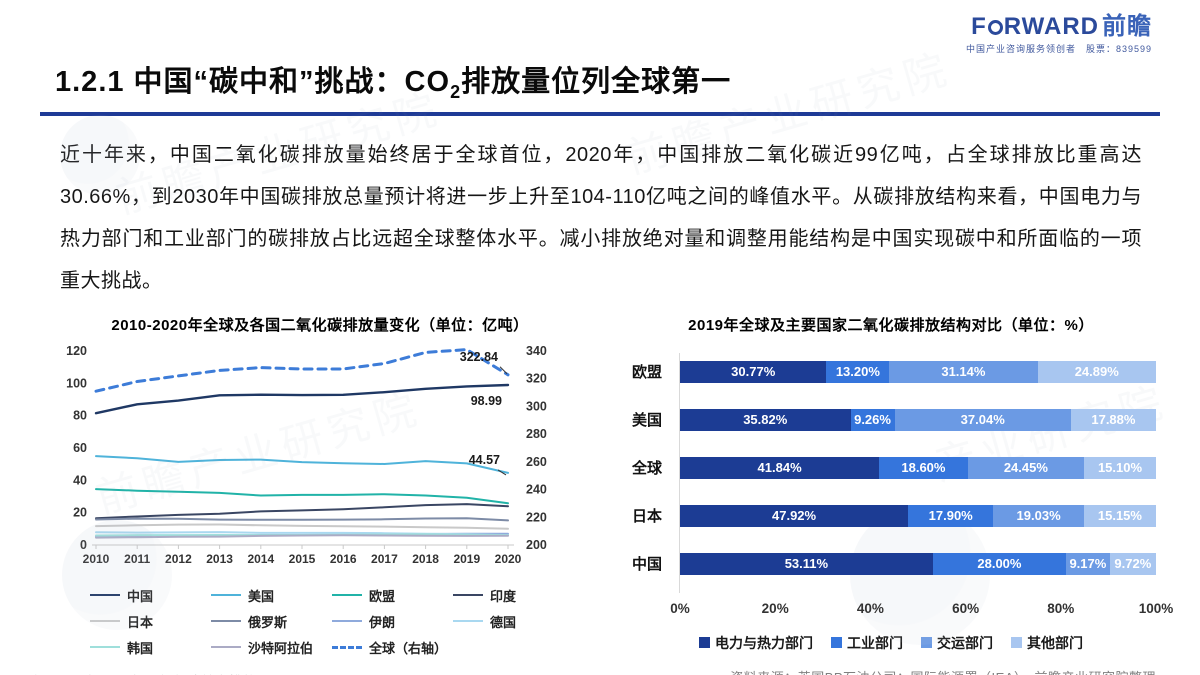 The height and width of the screenshot is (675, 1200). I want to click on x-axis-tick: 2018, so click(425, 559).